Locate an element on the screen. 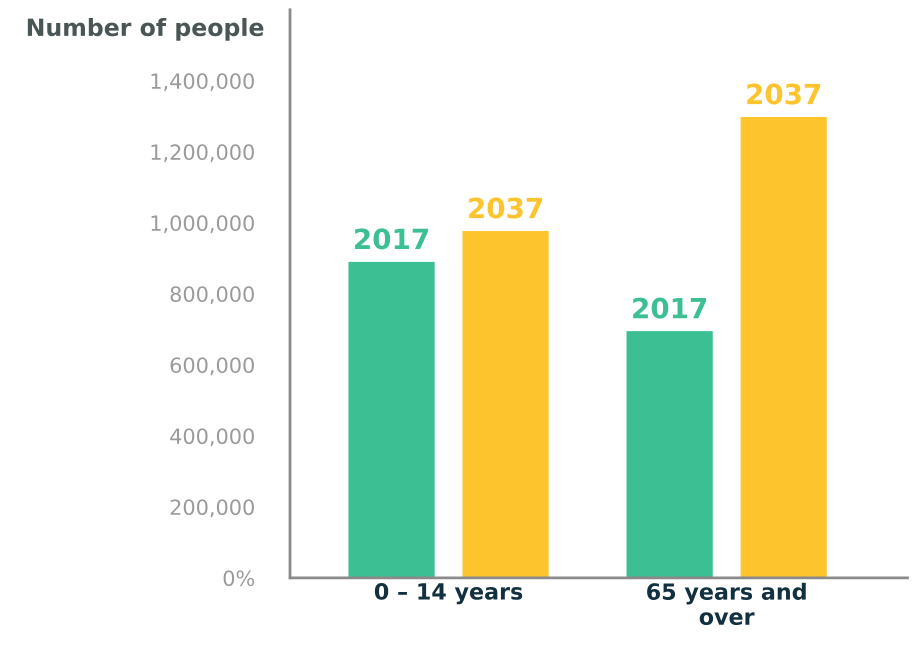 The image size is (912, 653). x-tick-label: 0 – 14 years is located at coordinates (448, 593).